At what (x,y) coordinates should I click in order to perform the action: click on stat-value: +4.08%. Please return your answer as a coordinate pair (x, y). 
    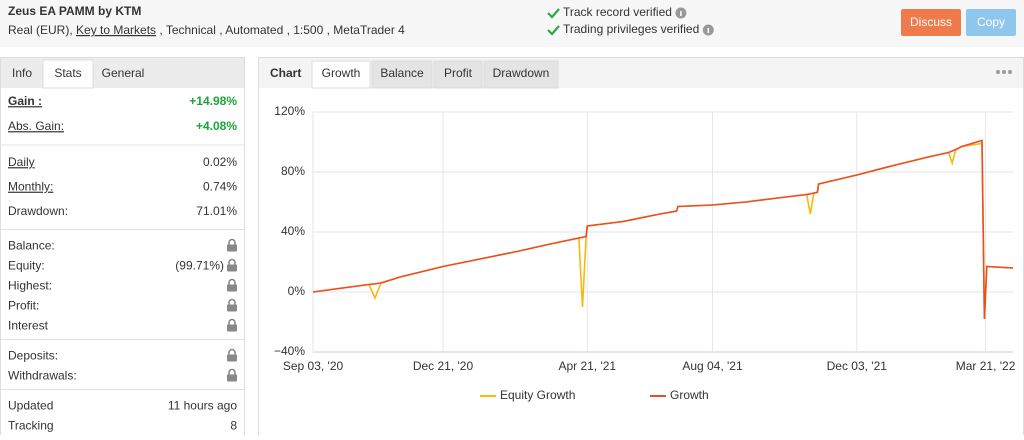
    Looking at the image, I should click on (216, 126).